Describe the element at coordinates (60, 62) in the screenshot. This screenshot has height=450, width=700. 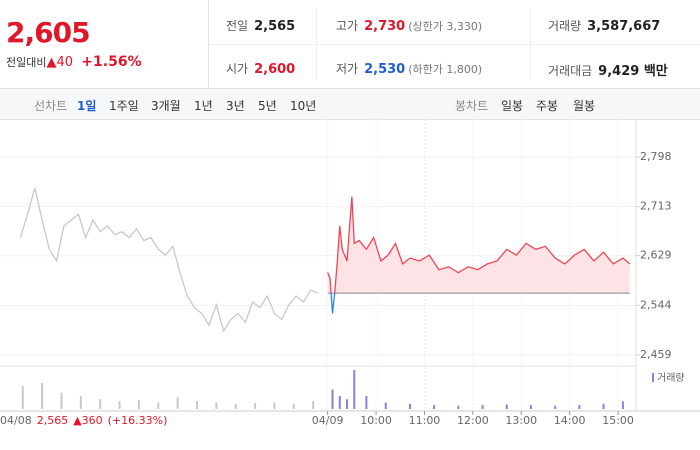
I see `change: ▲40` at that location.